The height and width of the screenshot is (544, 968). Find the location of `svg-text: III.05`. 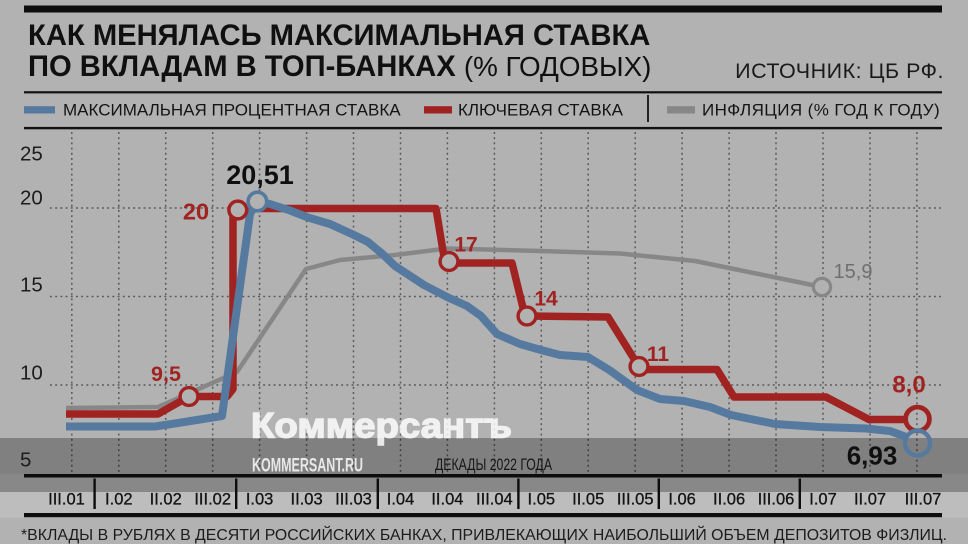

svg-text: III.05 is located at coordinates (635, 500).